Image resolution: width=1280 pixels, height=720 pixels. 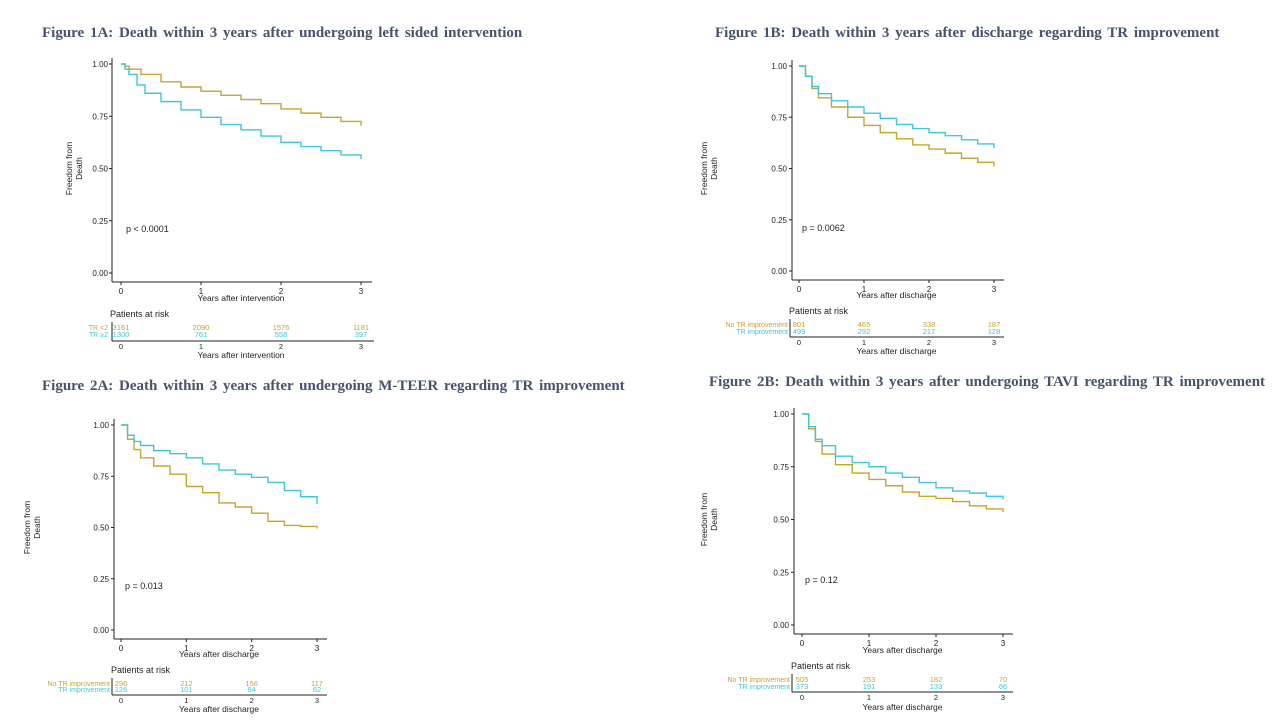 What do you see at coordinates (98, 328) in the screenshot?
I see `risk-row-label: TR <2` at bounding box center [98, 328].